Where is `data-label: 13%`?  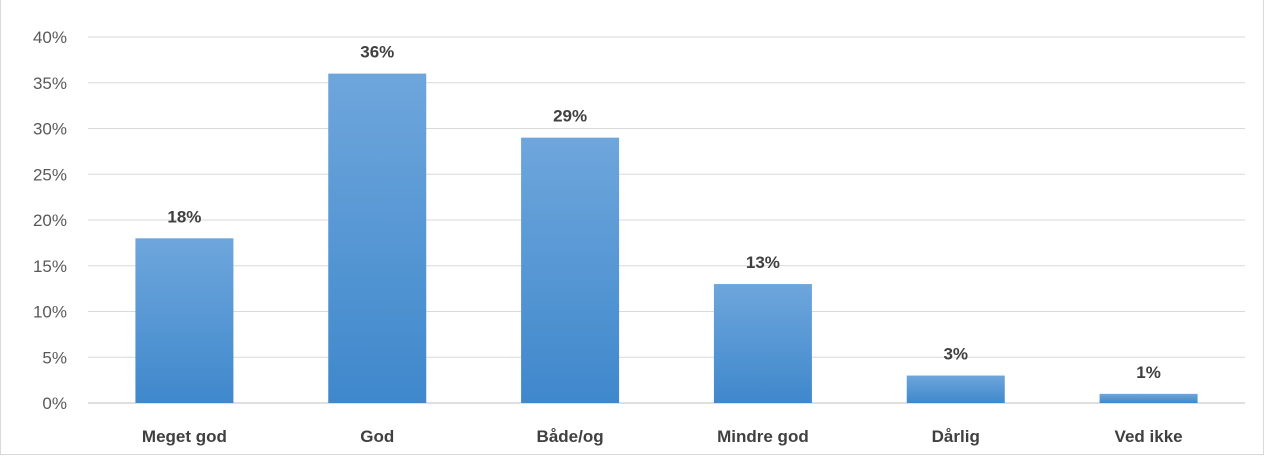
data-label: 13% is located at coordinates (763, 262).